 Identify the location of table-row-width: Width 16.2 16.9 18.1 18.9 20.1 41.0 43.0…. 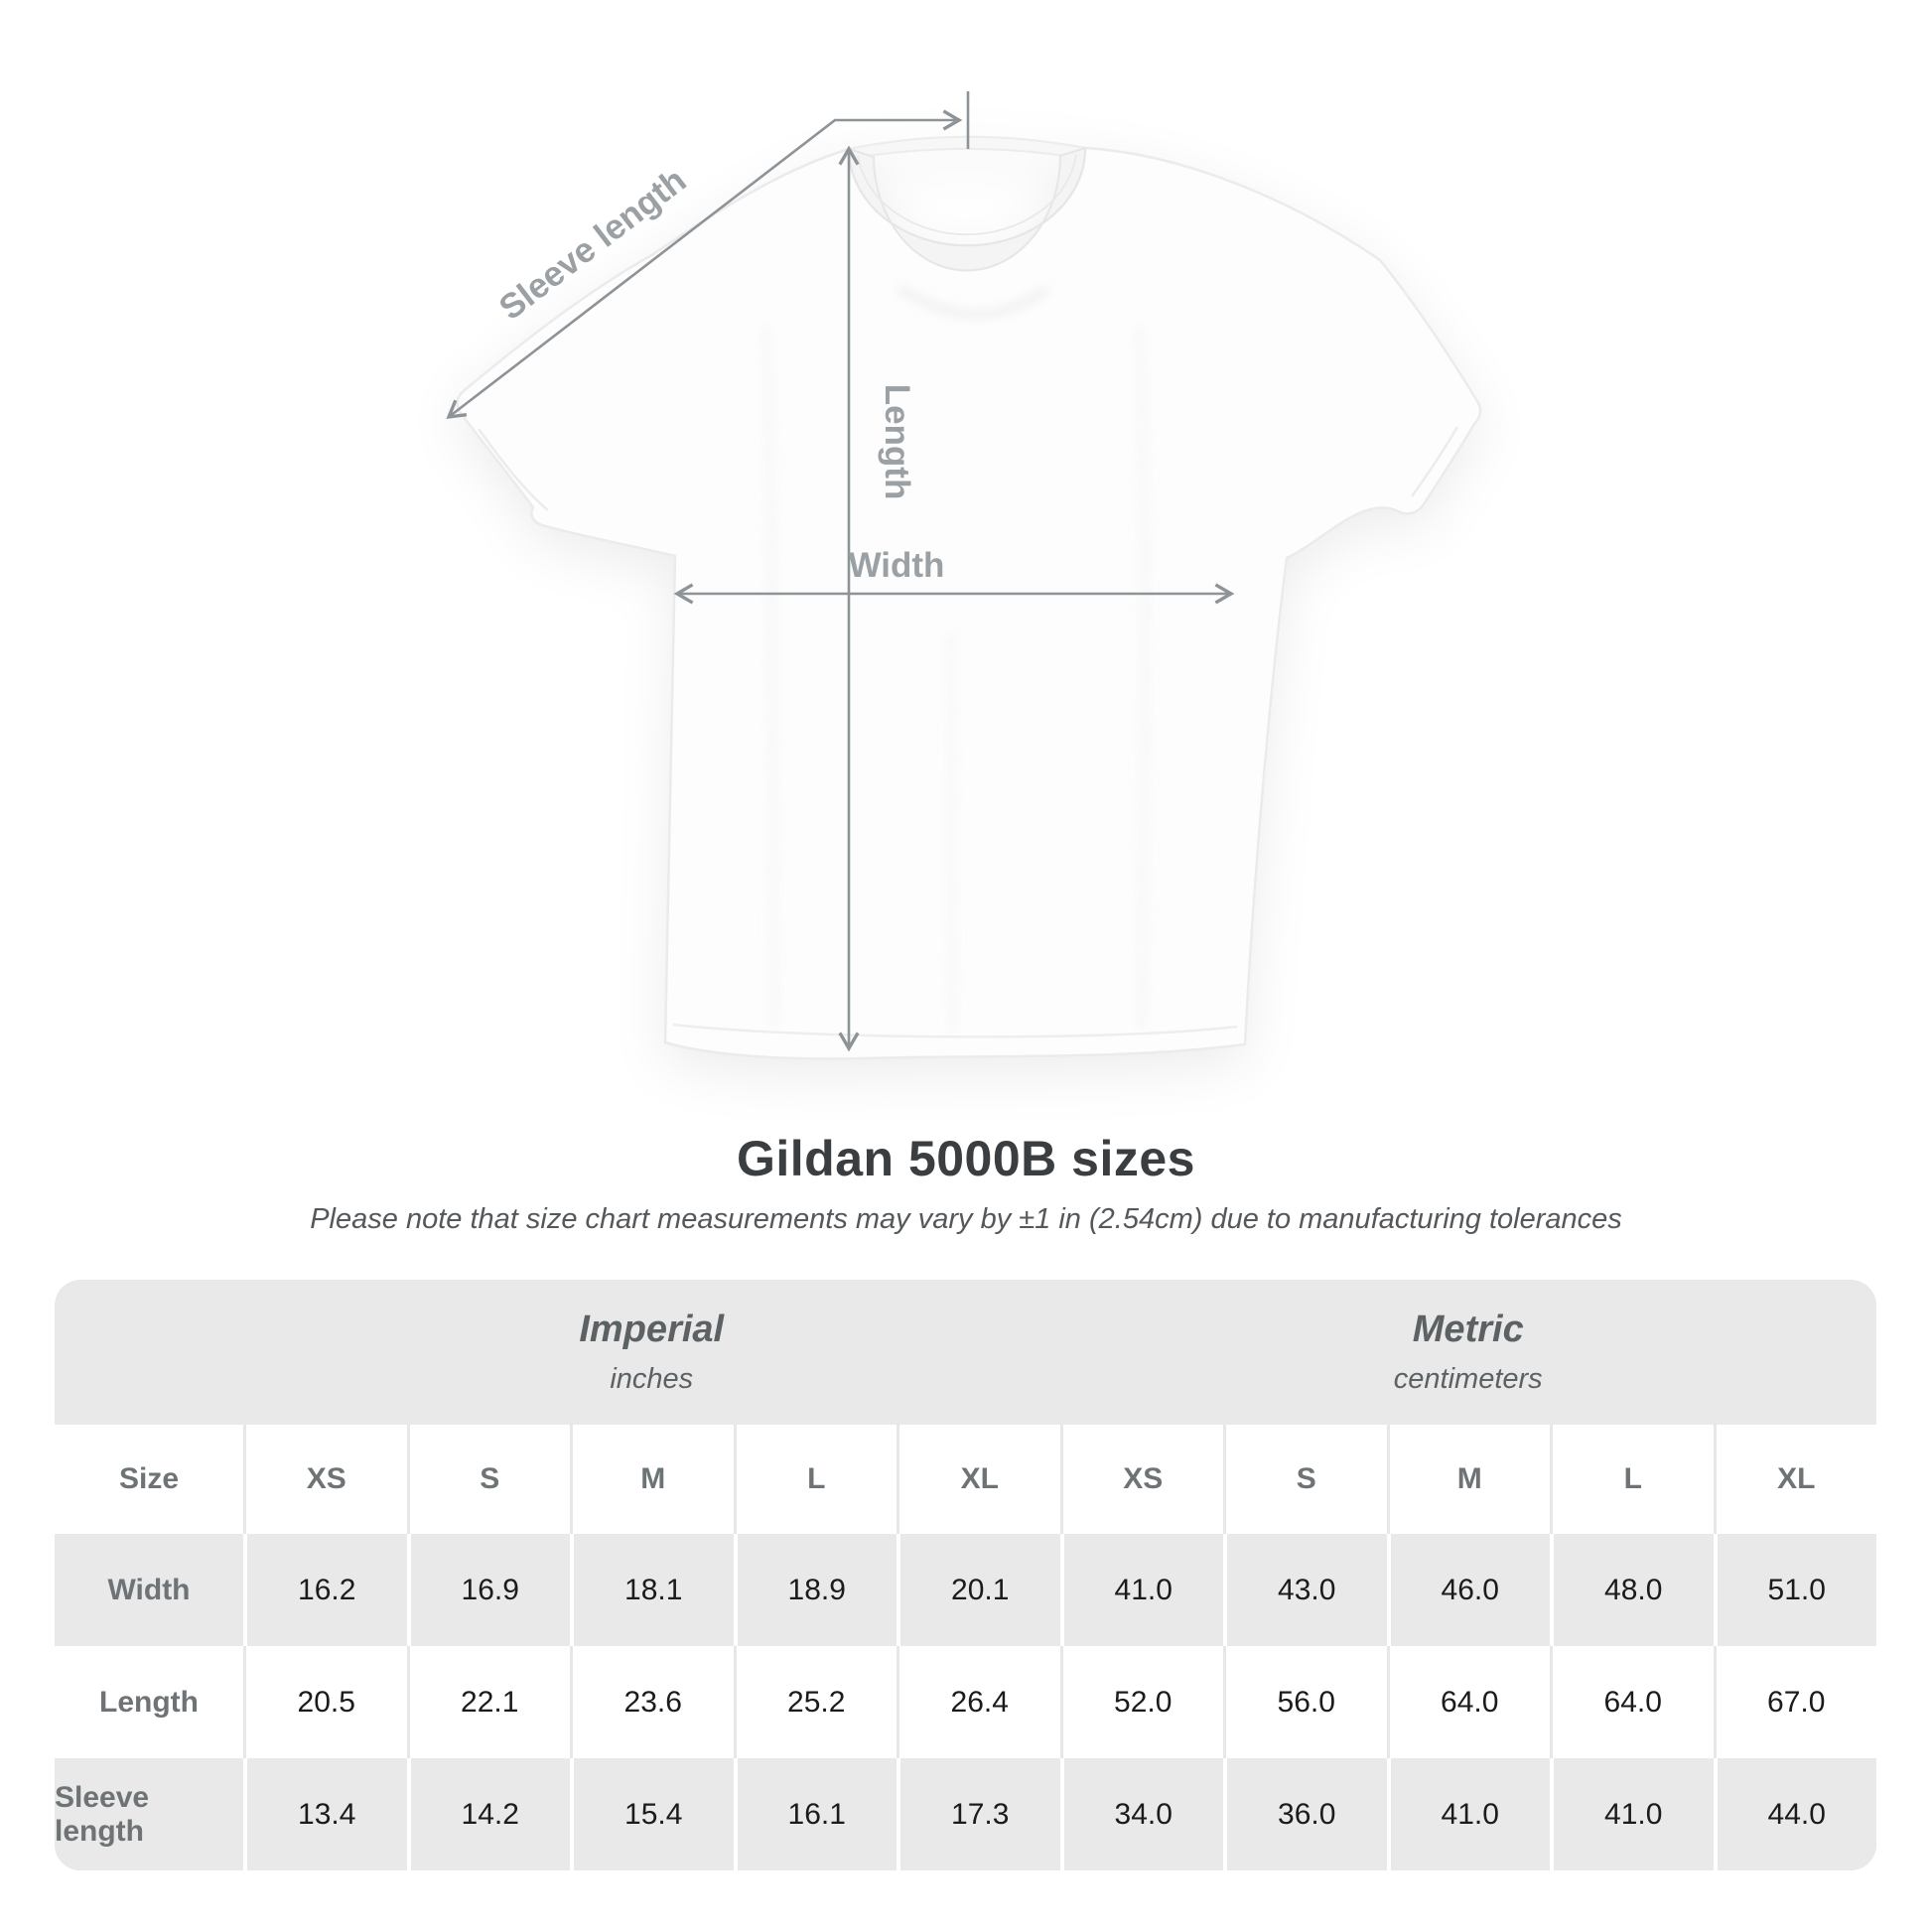
(966, 1590).